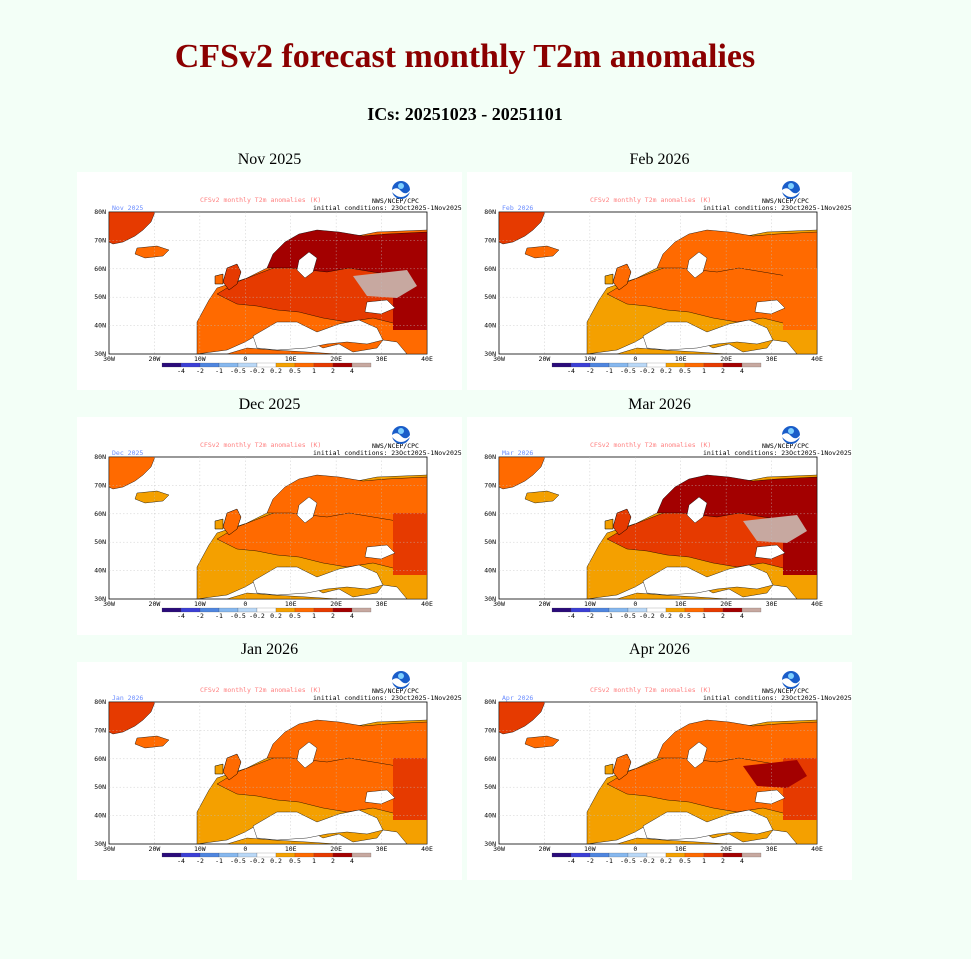 The width and height of the screenshot is (971, 959). What do you see at coordinates (387, 453) in the screenshot?
I see `init-text: initial conditions: 23Oct2025-1Nov2025` at bounding box center [387, 453].